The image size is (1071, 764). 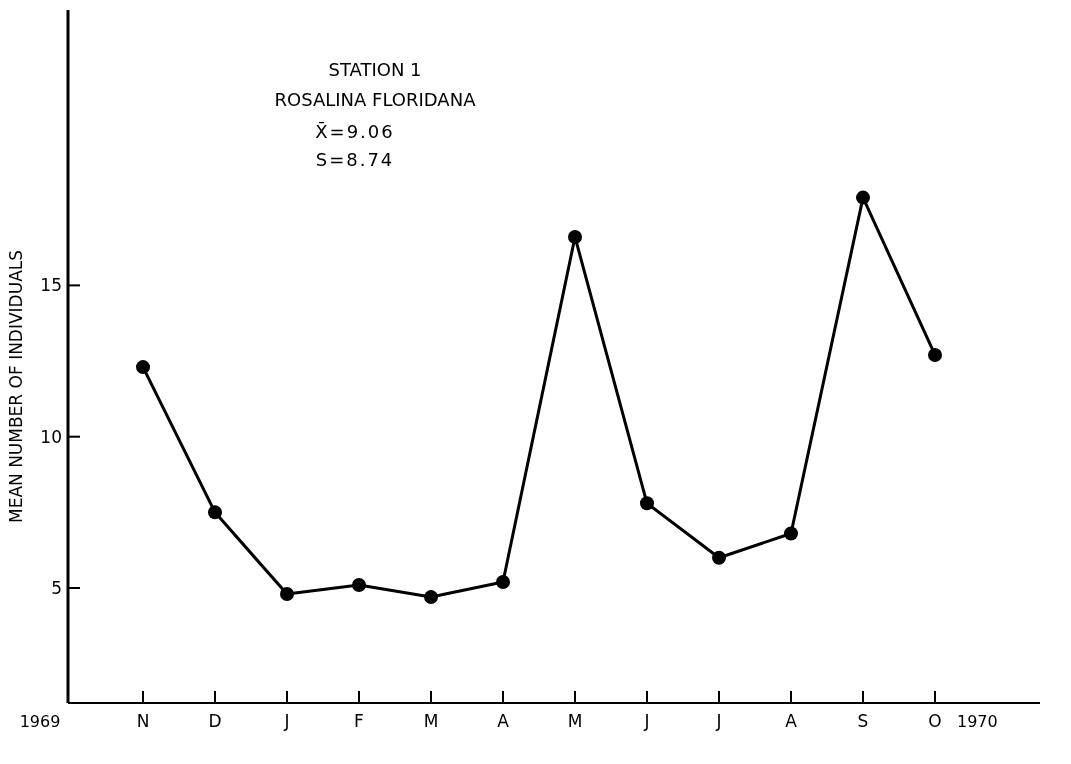 I want to click on x-tick-label: N, so click(x=143, y=721).